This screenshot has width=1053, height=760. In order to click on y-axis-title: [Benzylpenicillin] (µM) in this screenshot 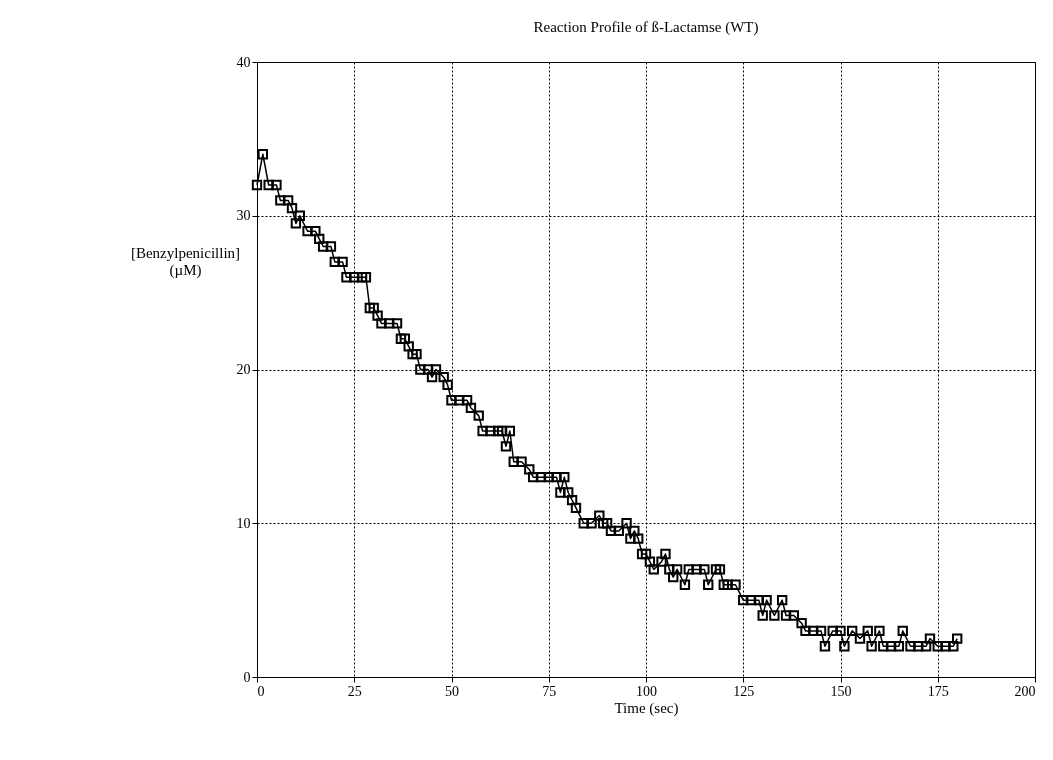, I will do `click(185, 261)`.